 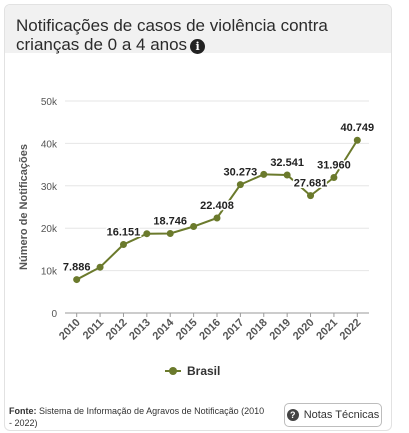 What do you see at coordinates (304, 330) in the screenshot?
I see `x-tick-label: 2020` at bounding box center [304, 330].